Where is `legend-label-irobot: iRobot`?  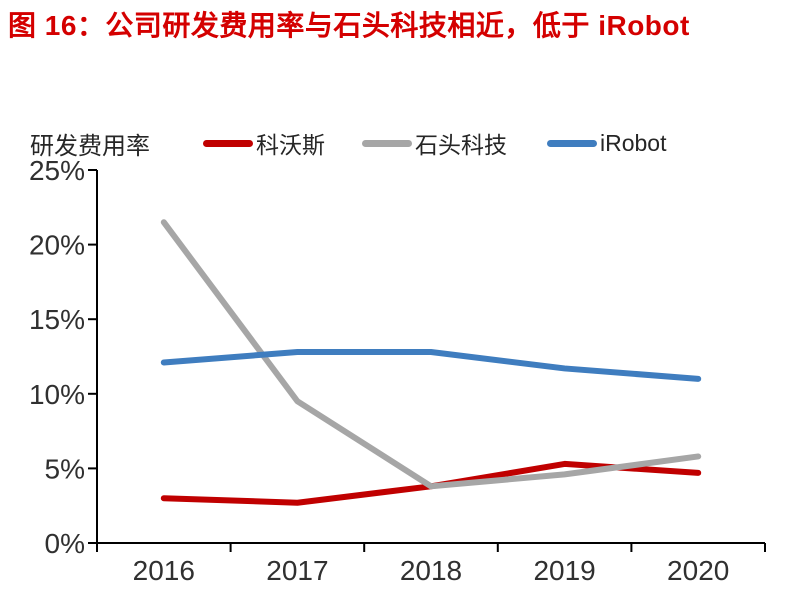 legend-label-irobot: iRobot is located at coordinates (633, 142).